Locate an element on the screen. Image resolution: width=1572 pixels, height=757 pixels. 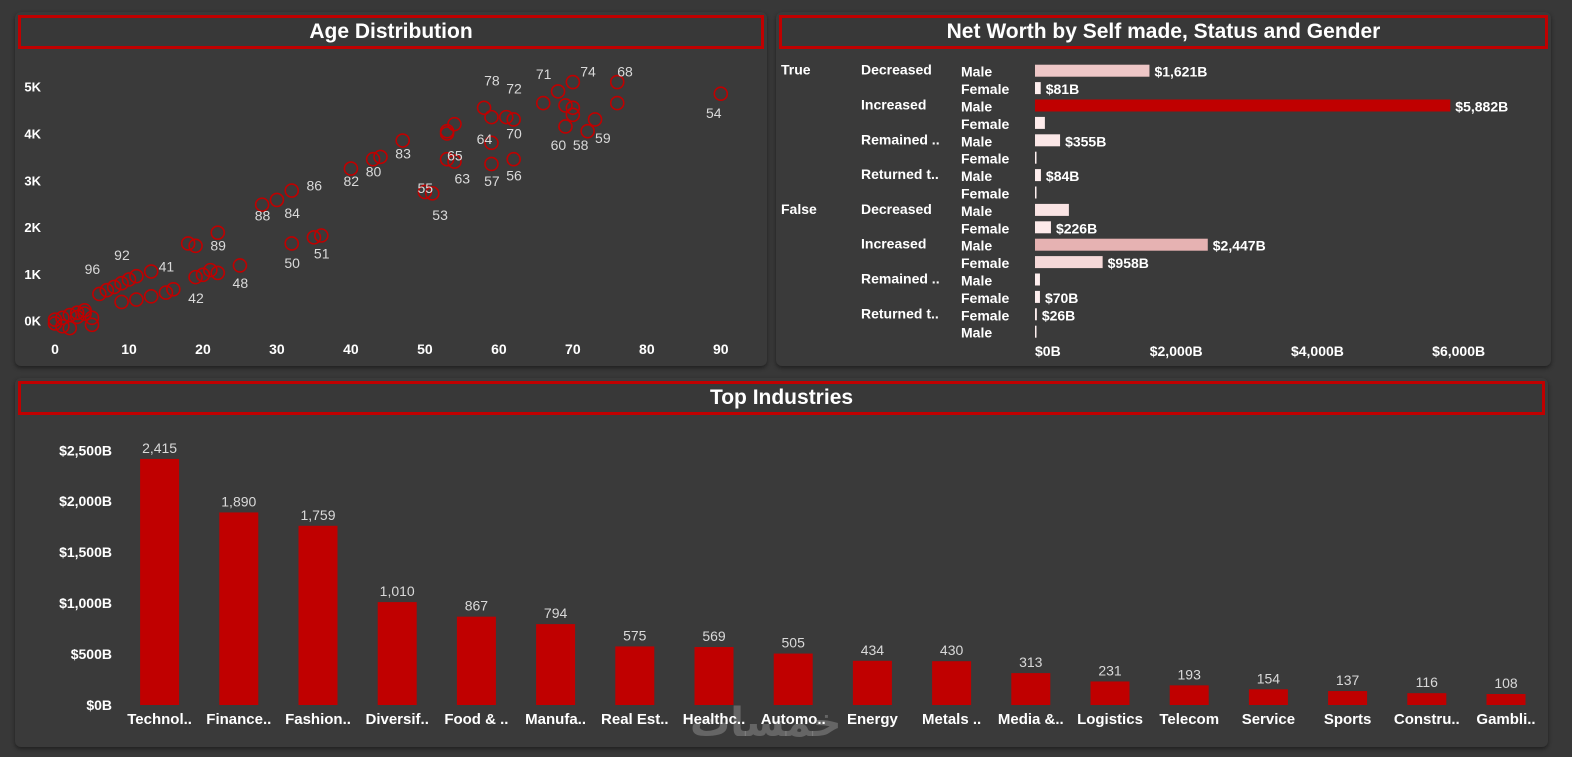
y-tick-label: 2K is located at coordinates (32, 227).